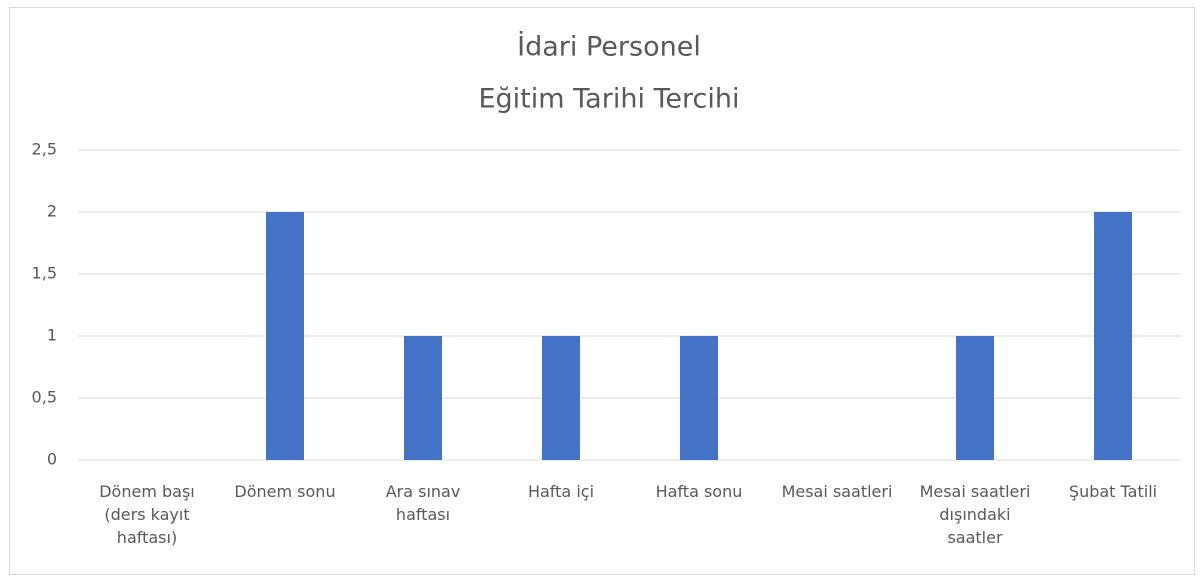 This screenshot has height=576, width=1203. What do you see at coordinates (609, 47) in the screenshot?
I see `chart-title: İdari Personel` at bounding box center [609, 47].